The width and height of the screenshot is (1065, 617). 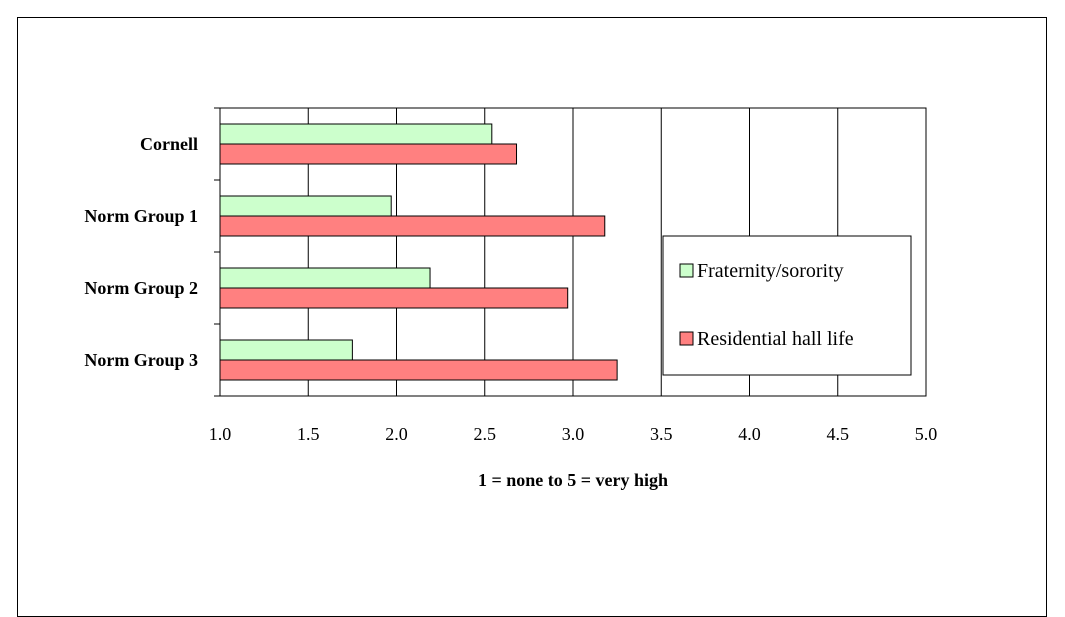 What do you see at coordinates (749, 434) in the screenshot?
I see `x-tick-label: 4.0` at bounding box center [749, 434].